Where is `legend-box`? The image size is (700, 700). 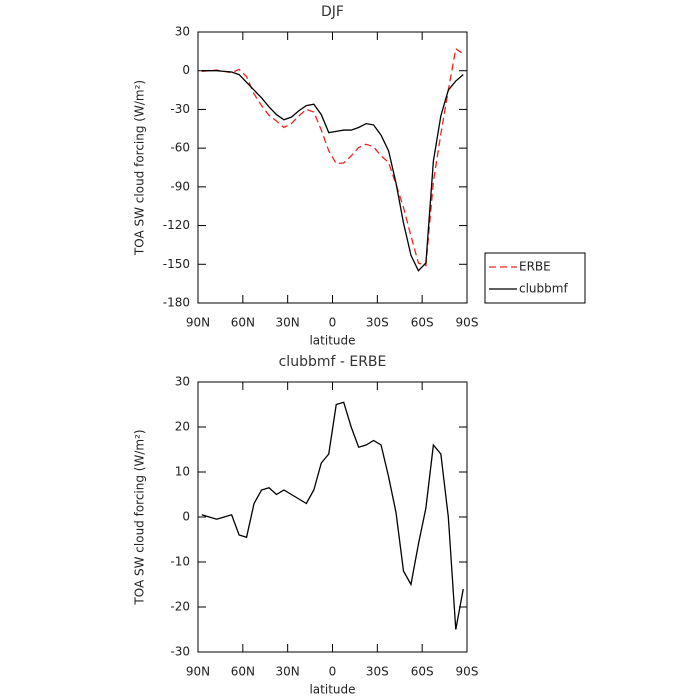
legend-box is located at coordinates (535, 278).